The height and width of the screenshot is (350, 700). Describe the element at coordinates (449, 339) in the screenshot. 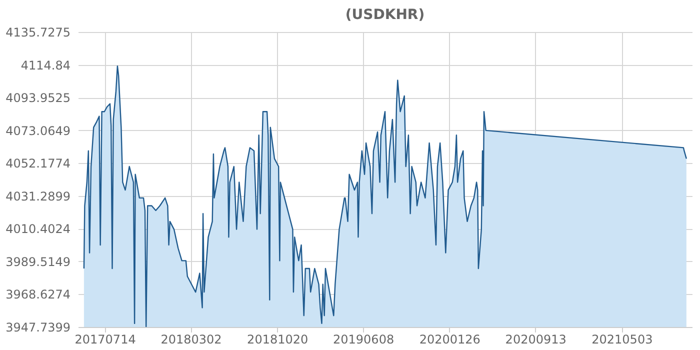

I see `x-tick-label: 20200126` at that location.